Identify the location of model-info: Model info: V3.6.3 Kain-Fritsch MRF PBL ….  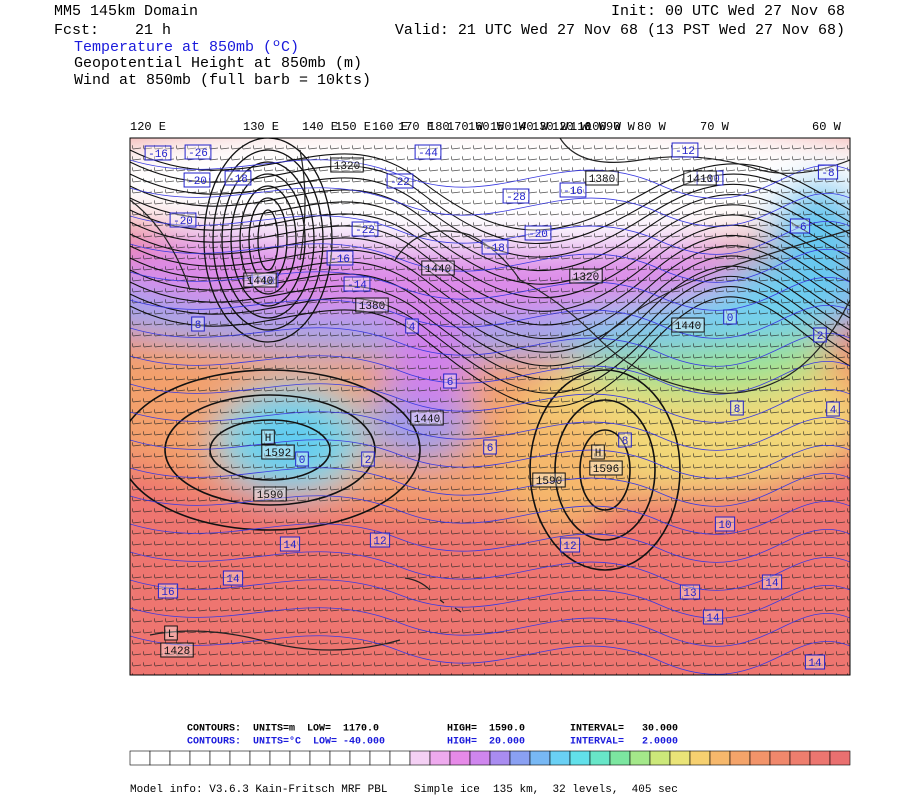
(404, 790).